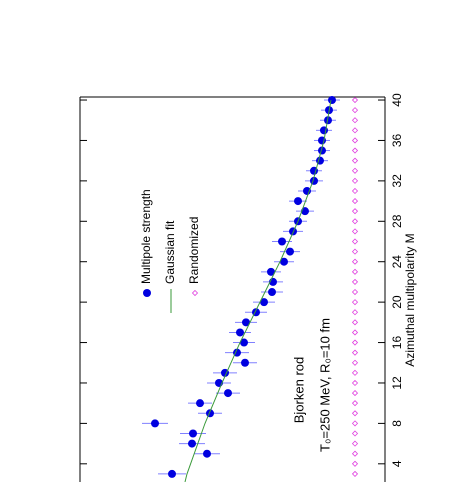  What do you see at coordinates (397, 463) in the screenshot?
I see `x-tick-label: 4` at bounding box center [397, 463].